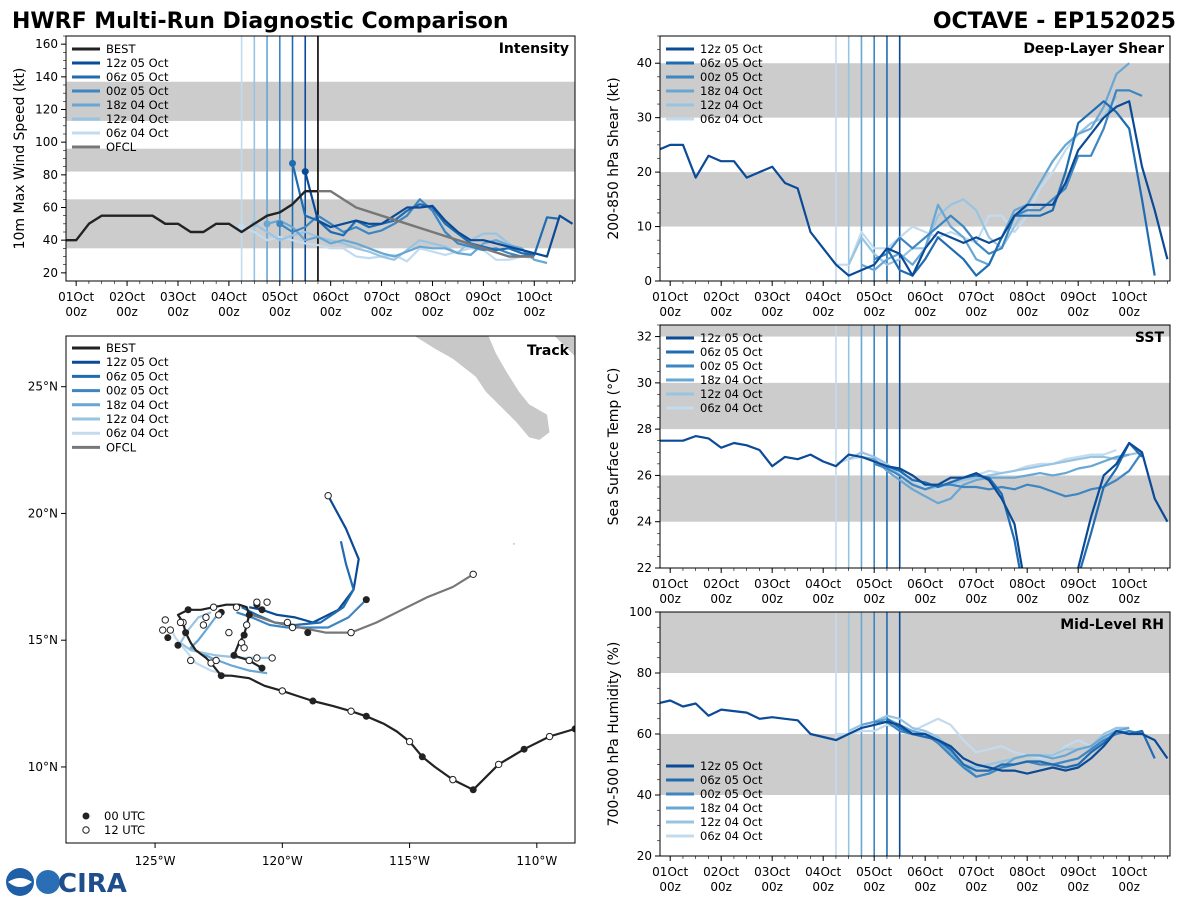 Image resolution: width=1200 pixels, height=900 pixels. What do you see at coordinates (731, 91) in the screenshot?
I see `shear-legend-label-18z-04-oct: 18z 04 Oct` at bounding box center [731, 91].